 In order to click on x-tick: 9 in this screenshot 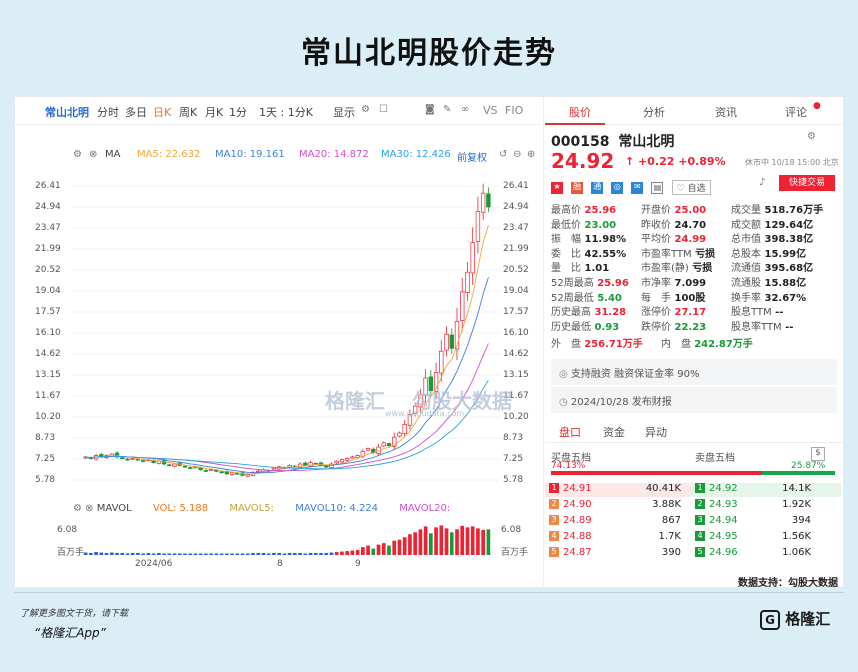, I will do `click(358, 564)`.